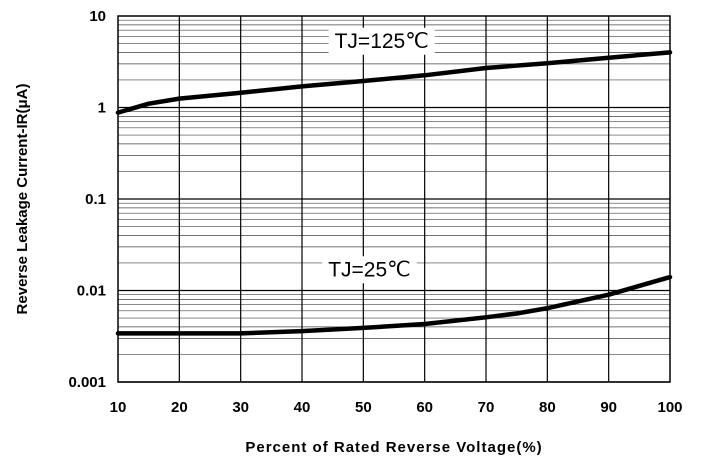  Describe the element at coordinates (91, 291) in the screenshot. I see `y-tick-label: 0.01` at that location.